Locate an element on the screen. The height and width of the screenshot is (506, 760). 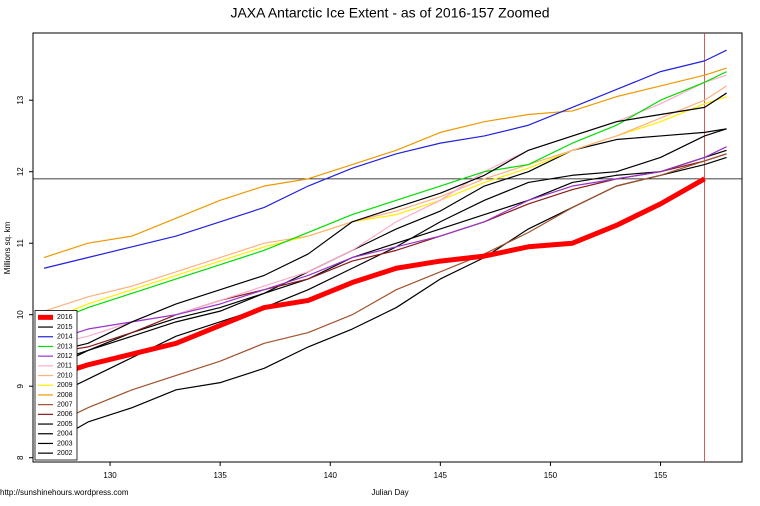
legend-label: 2005 is located at coordinates (65, 424).